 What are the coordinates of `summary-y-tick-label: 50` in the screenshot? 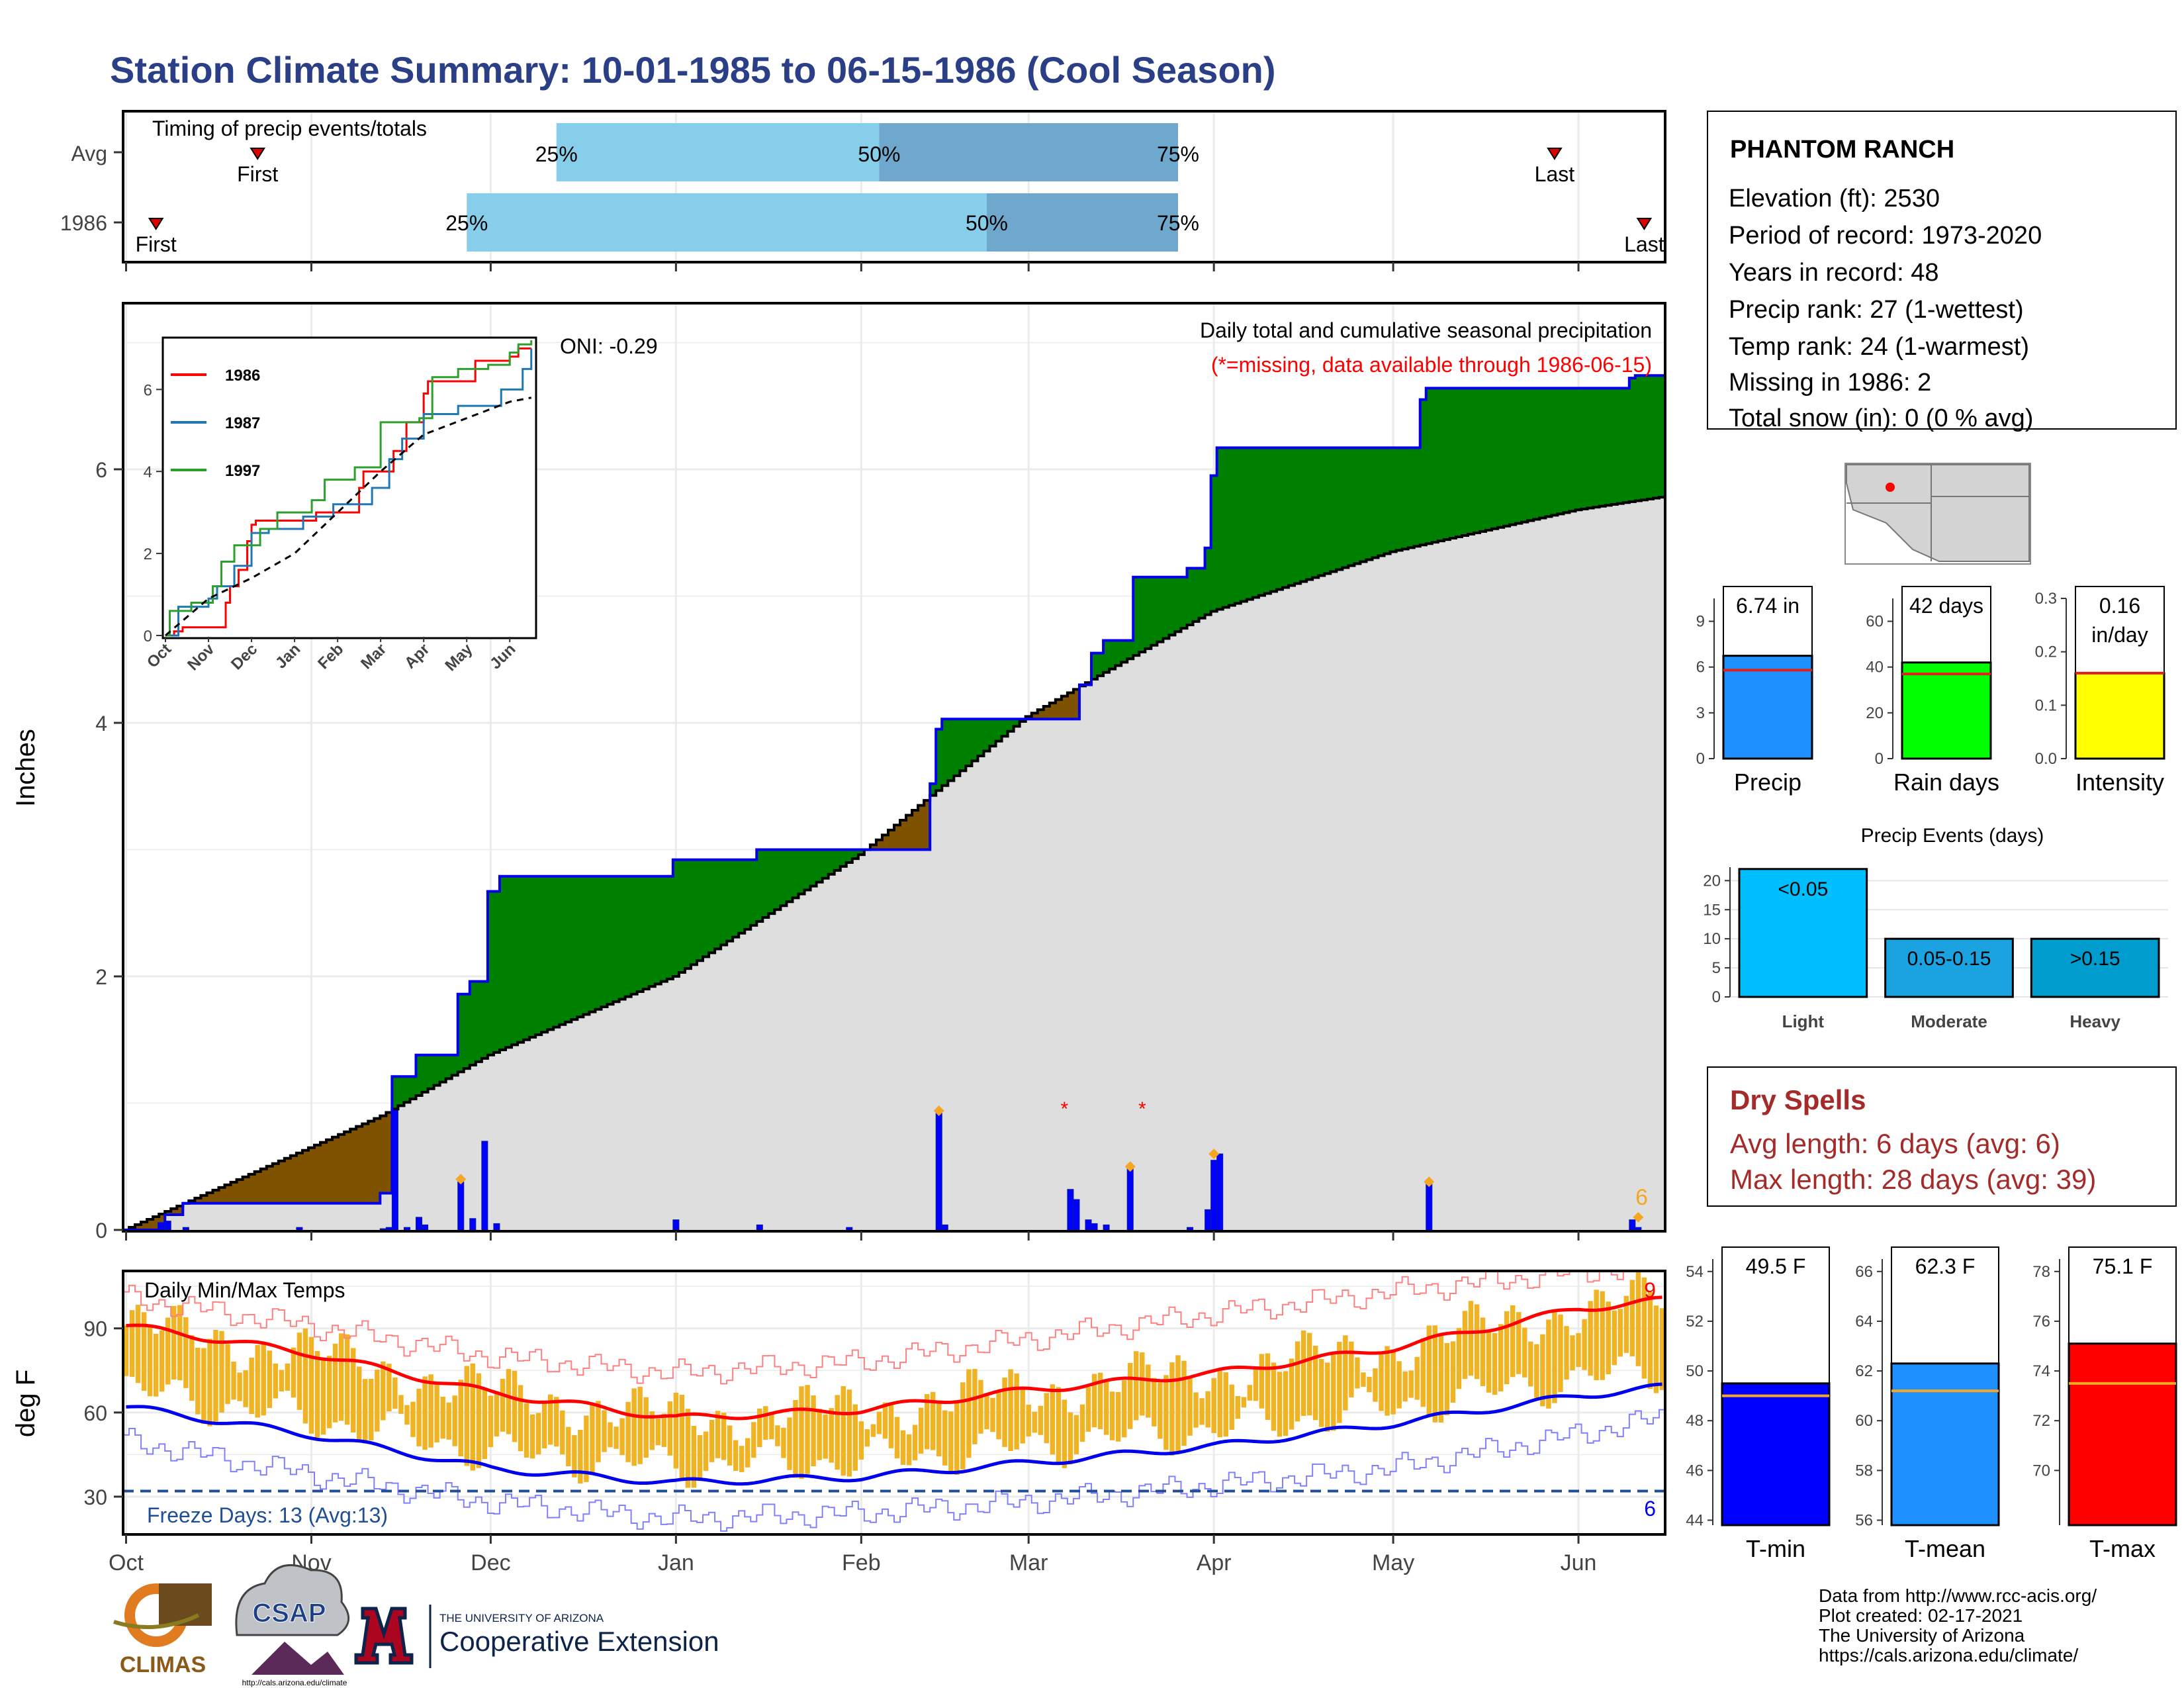 It's located at (1695, 1371).